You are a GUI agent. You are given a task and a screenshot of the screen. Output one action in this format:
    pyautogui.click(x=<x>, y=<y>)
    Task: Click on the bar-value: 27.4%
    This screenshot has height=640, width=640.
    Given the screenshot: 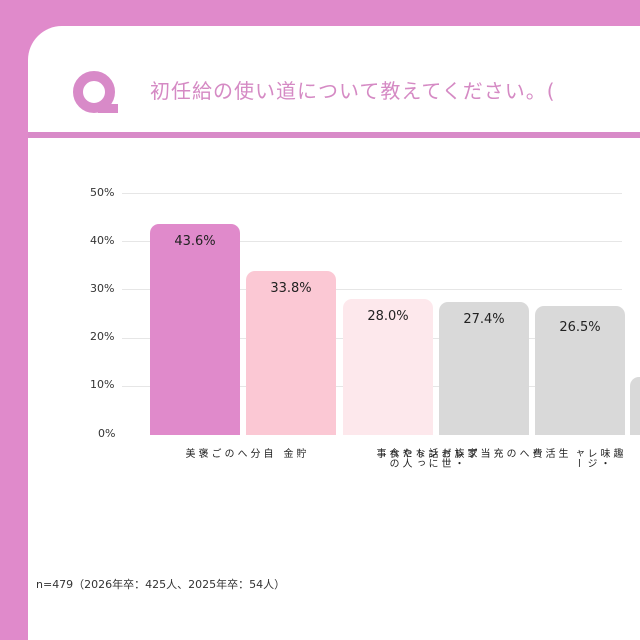 What is the action you would take?
    pyautogui.click(x=484, y=319)
    